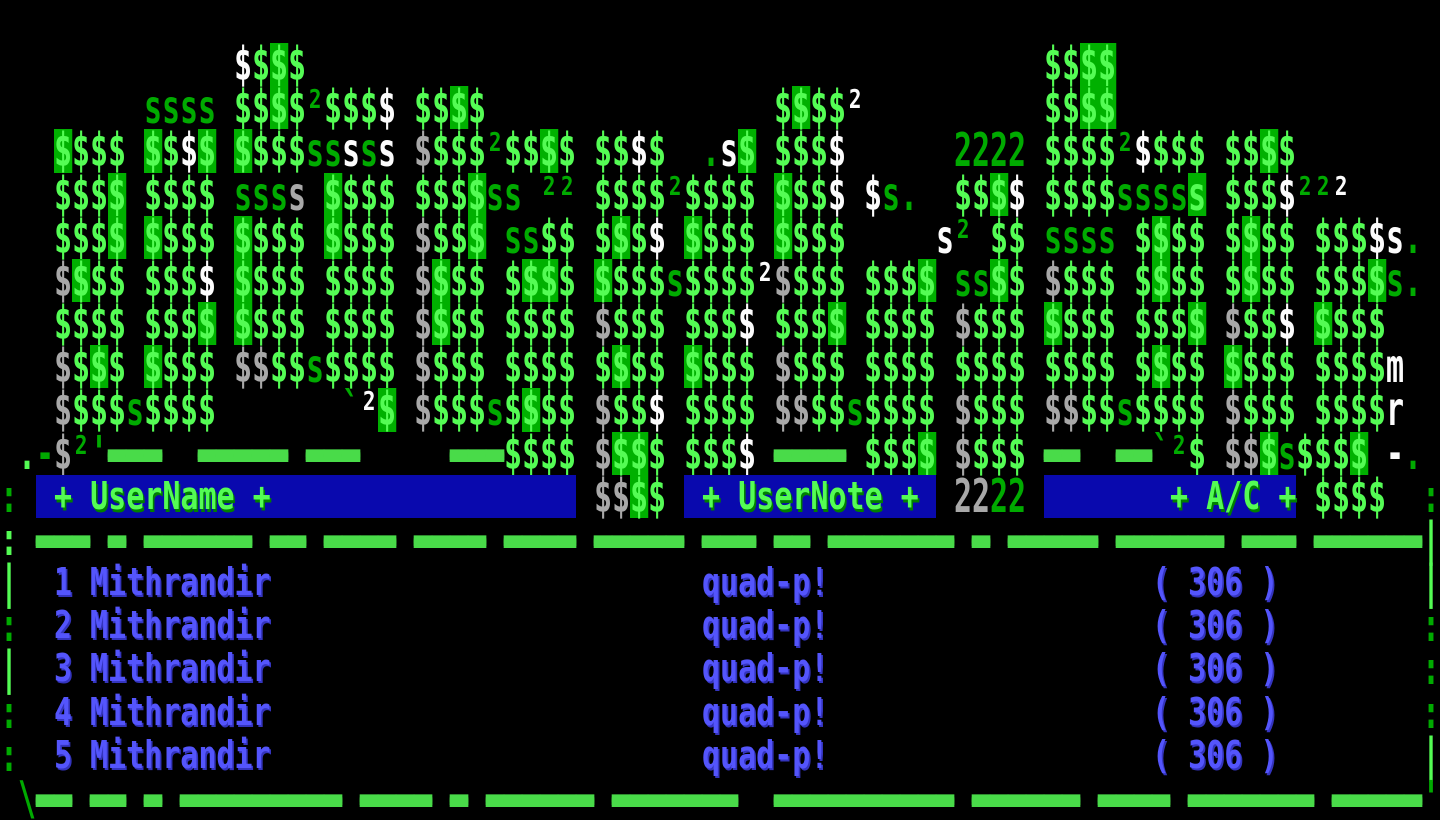 This screenshot has height=820, width=1440. Describe the element at coordinates (306, 496) in the screenshot. I see `column-header-username: + UserName +` at that location.